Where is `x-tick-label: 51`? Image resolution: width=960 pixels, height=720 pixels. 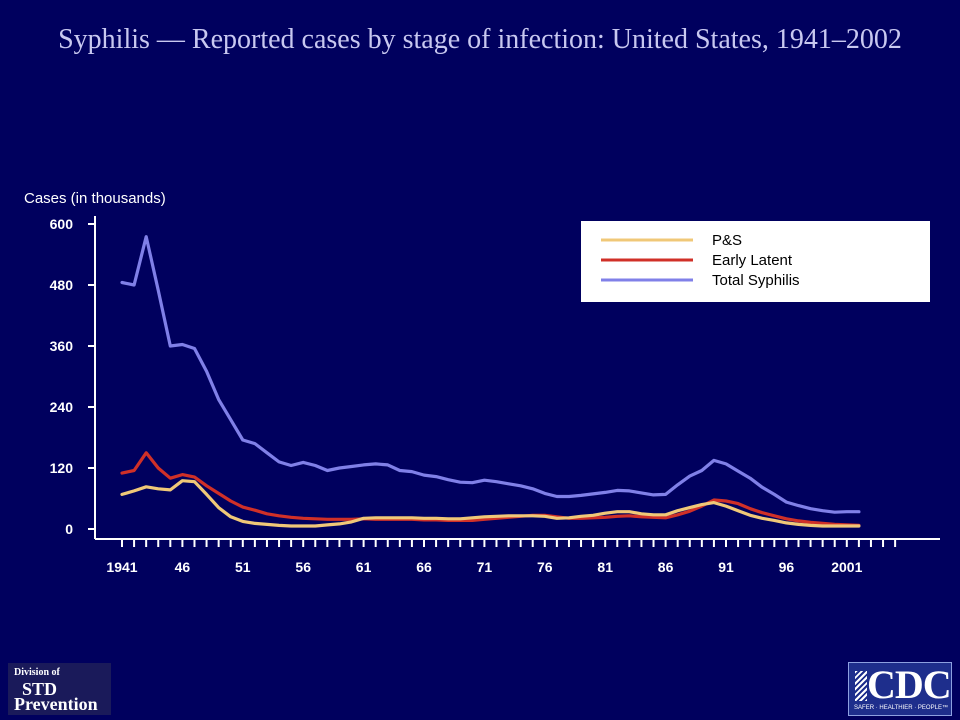 x-tick-label: 51 is located at coordinates (243, 567).